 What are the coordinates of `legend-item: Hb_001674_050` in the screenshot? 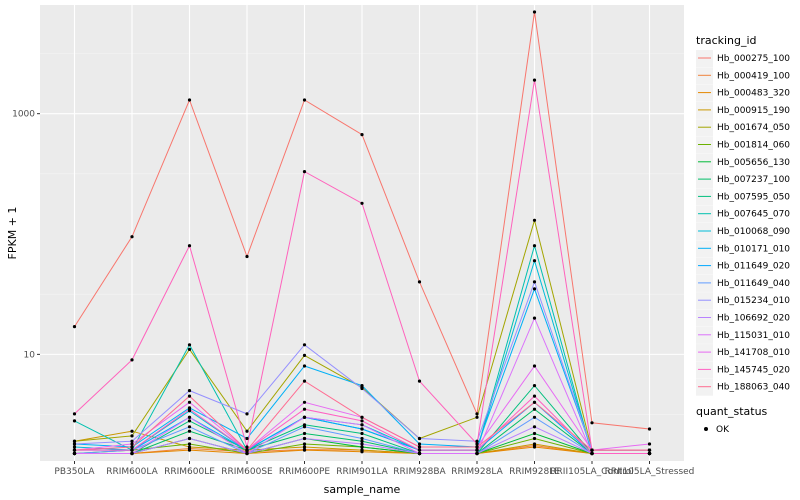 It's located at (743, 128).